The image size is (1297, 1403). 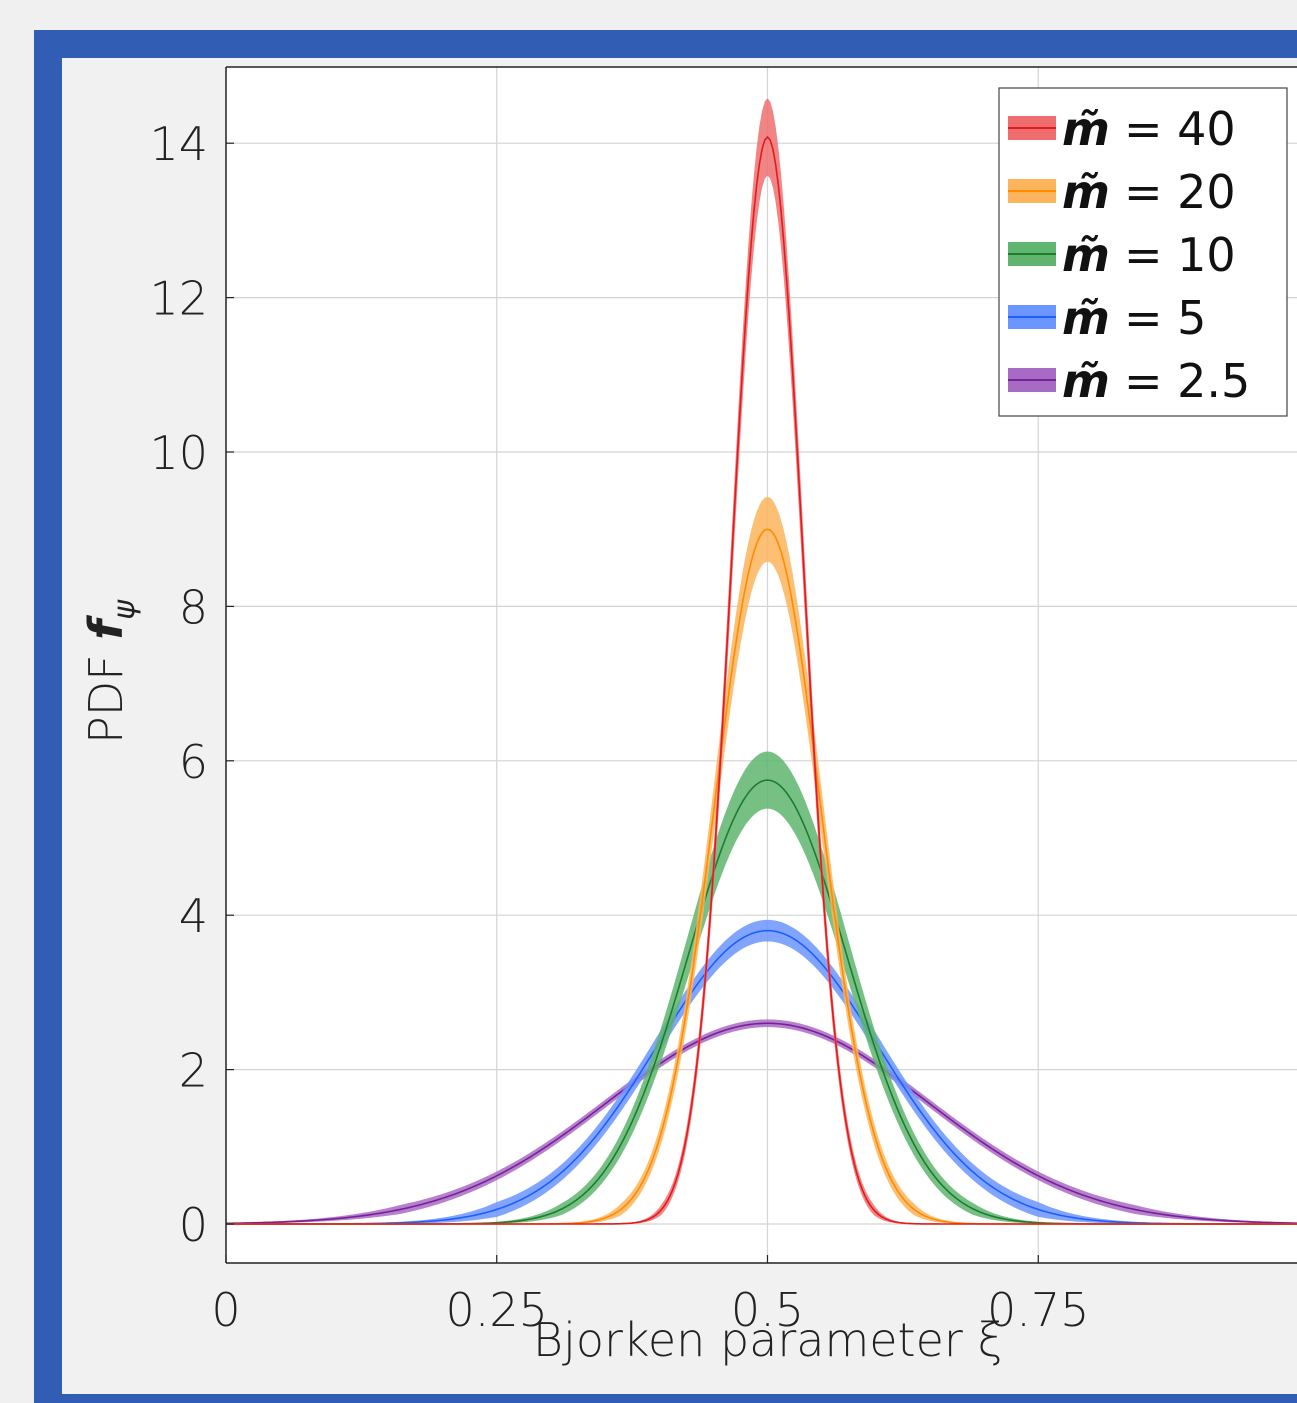 What do you see at coordinates (178, 453) in the screenshot?
I see `y-tick-label: 10` at bounding box center [178, 453].